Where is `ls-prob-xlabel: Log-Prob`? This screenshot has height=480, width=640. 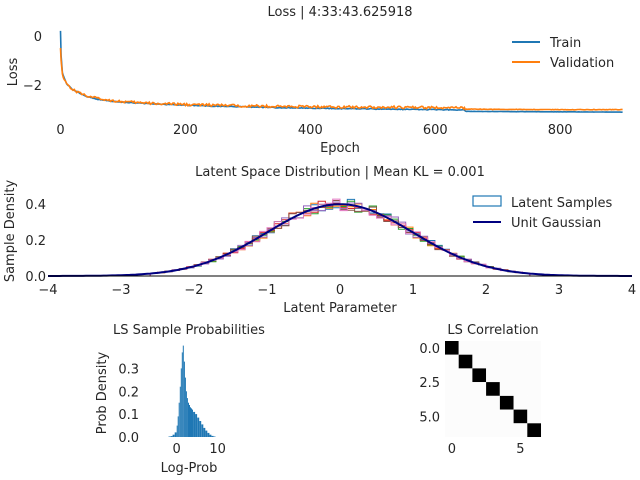
ls-prob-xlabel: Log-Prob is located at coordinates (189, 468).